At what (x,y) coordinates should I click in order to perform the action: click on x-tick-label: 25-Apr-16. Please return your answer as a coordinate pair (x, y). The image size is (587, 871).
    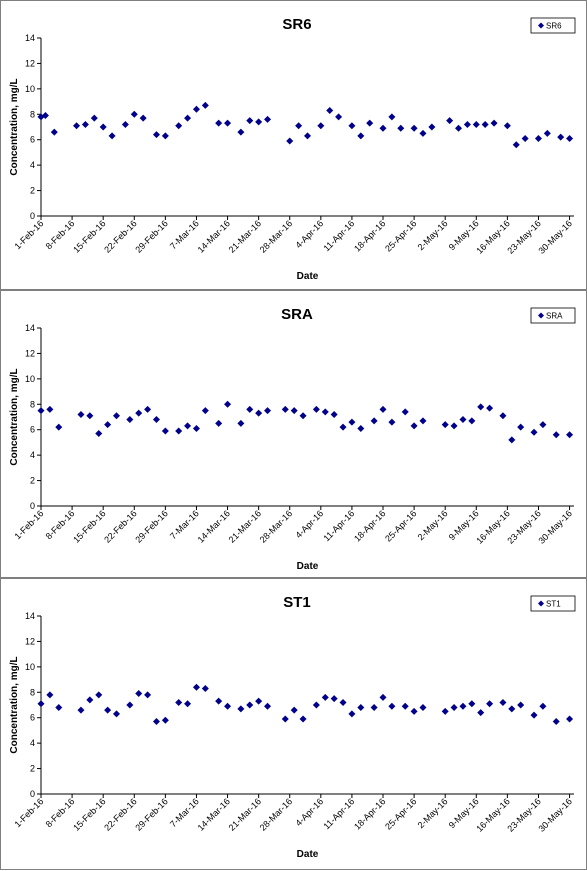
    Looking at the image, I should click on (400, 813).